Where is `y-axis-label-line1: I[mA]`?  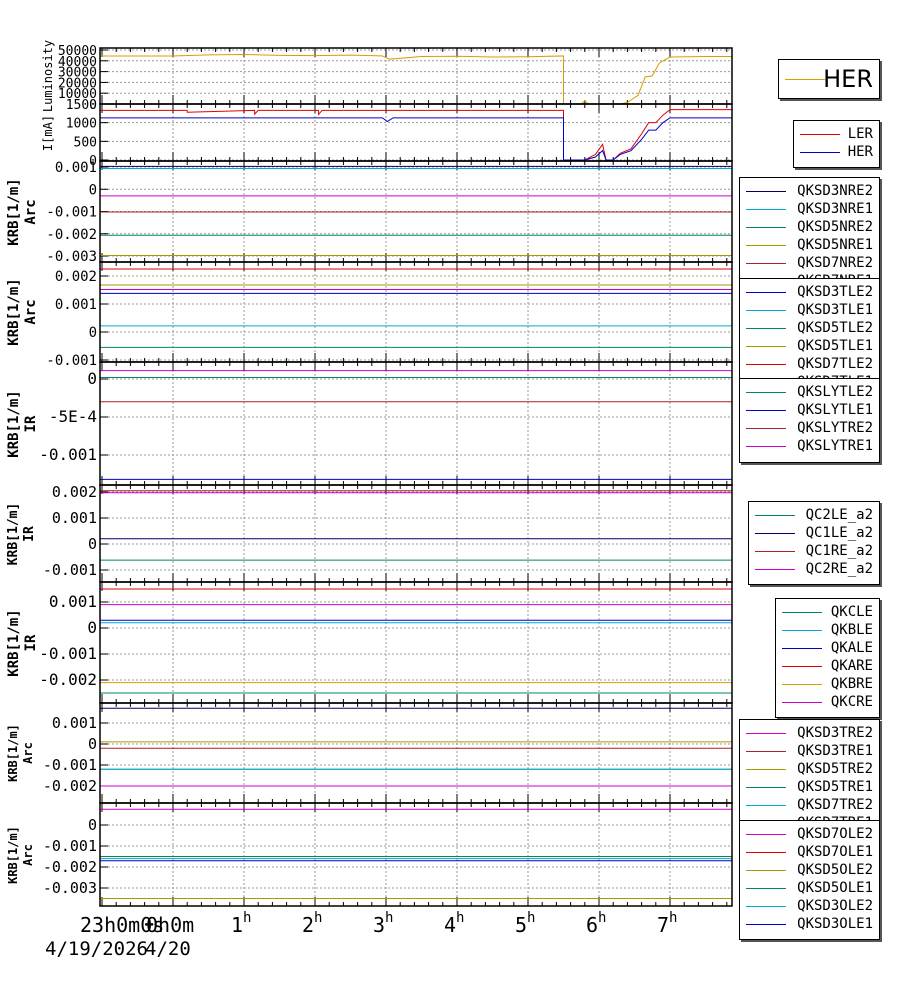 y-axis-label-line1: I[mA] is located at coordinates (48, 132).